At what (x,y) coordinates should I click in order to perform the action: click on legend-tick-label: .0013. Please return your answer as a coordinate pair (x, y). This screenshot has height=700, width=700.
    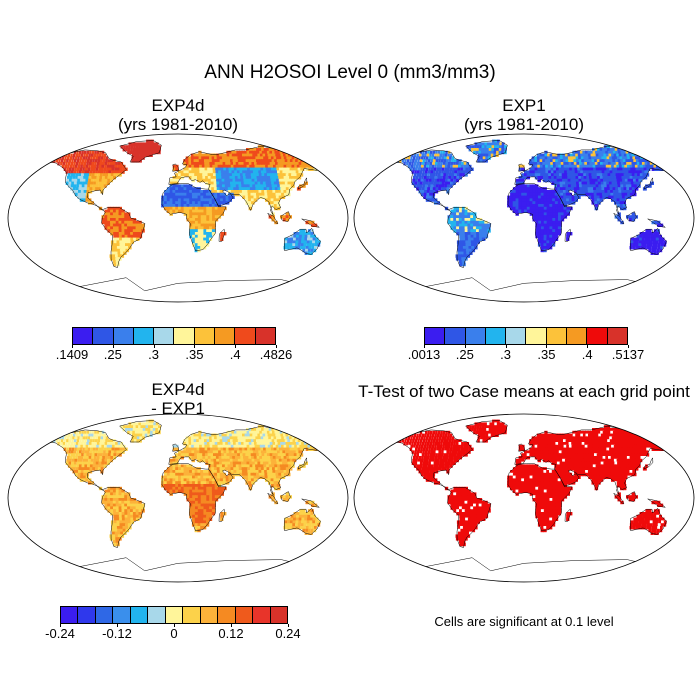
    Looking at the image, I should click on (424, 354).